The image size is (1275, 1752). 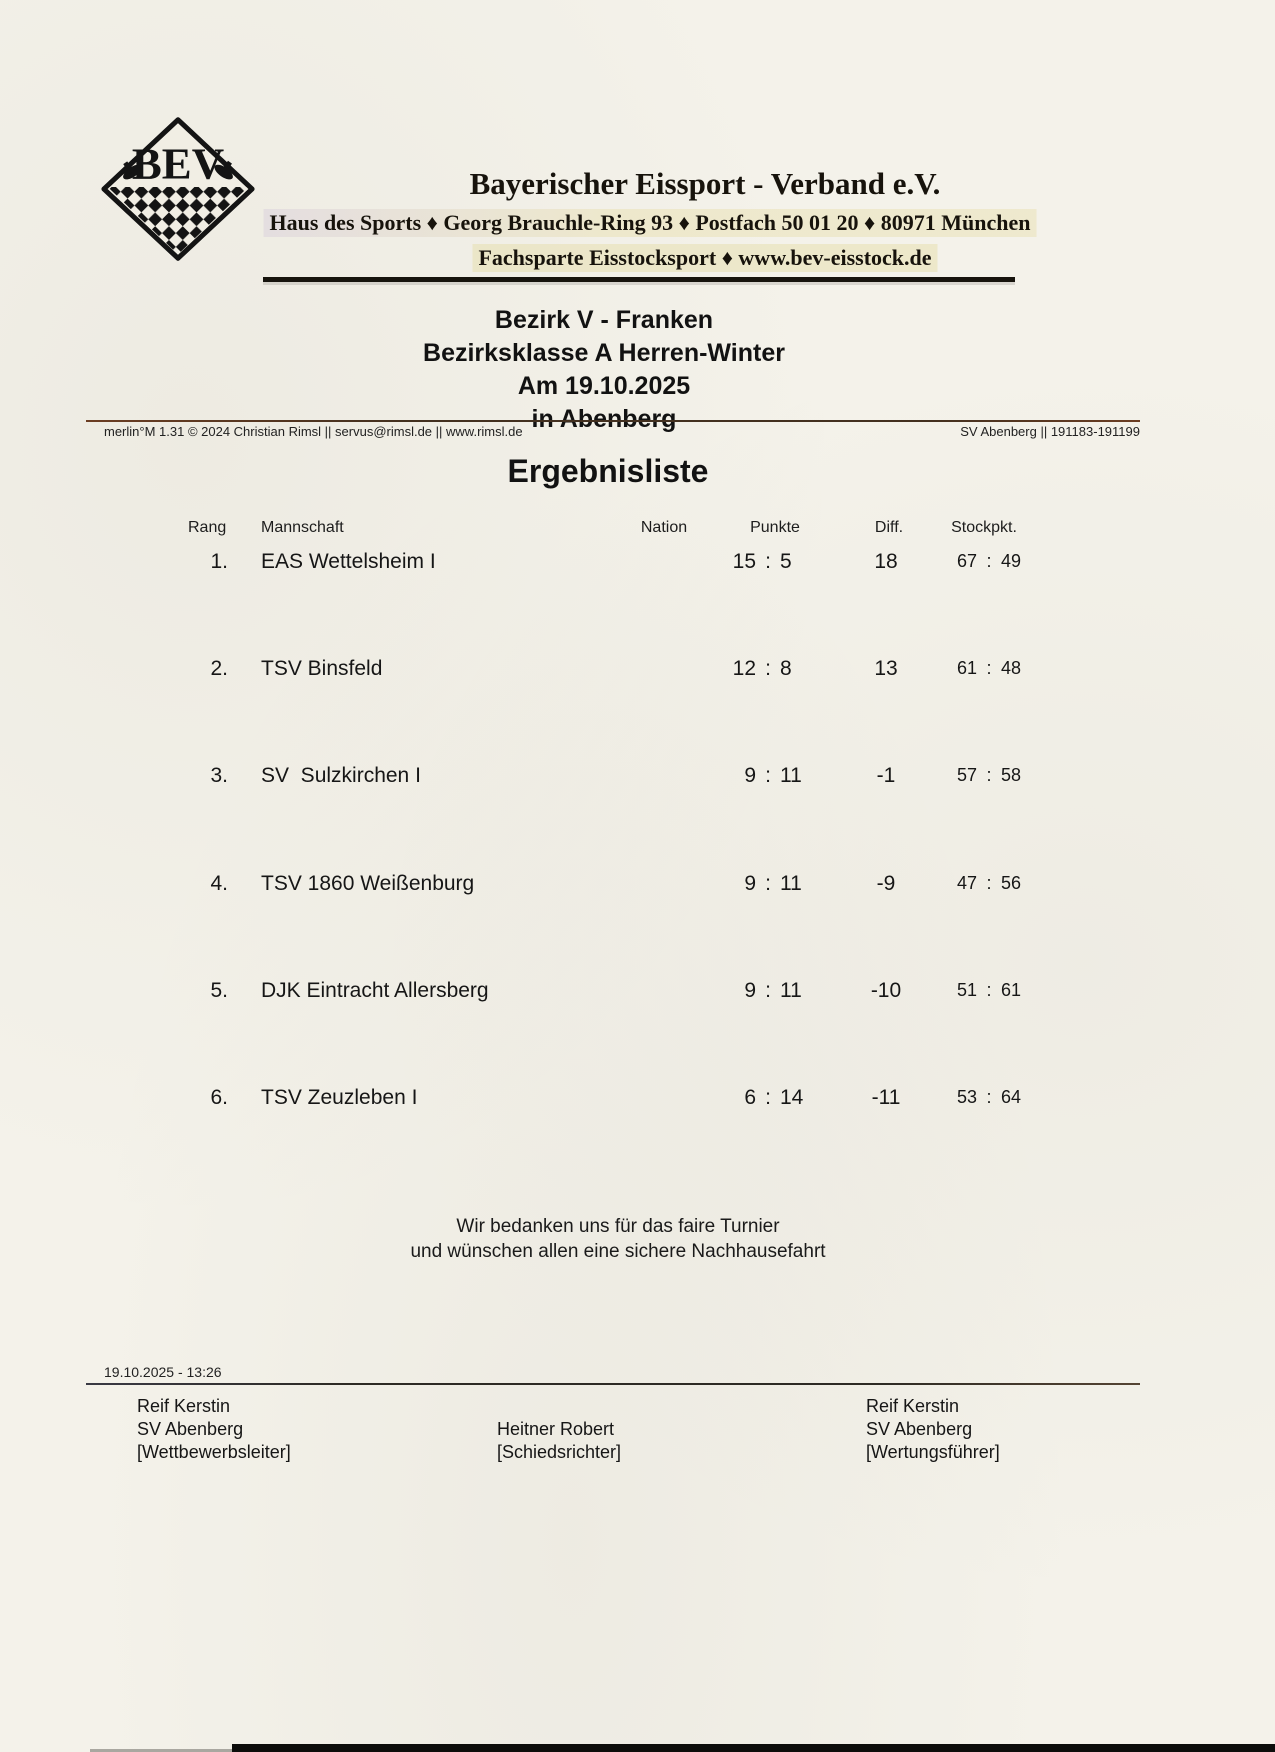 I want to click on stockpoints-for: 67, so click(x=966, y=561).